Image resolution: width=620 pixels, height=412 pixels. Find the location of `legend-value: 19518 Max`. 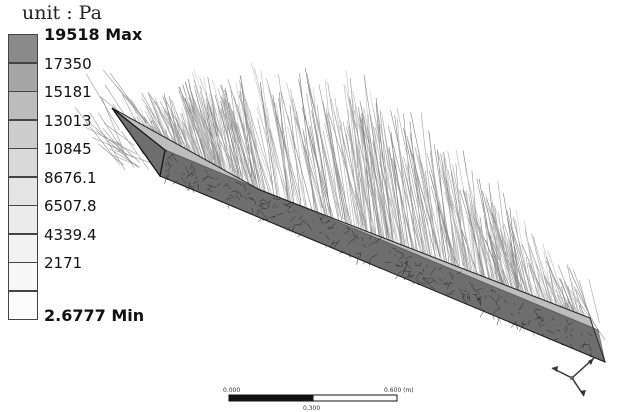

legend-value: 19518 Max is located at coordinates (93, 34).